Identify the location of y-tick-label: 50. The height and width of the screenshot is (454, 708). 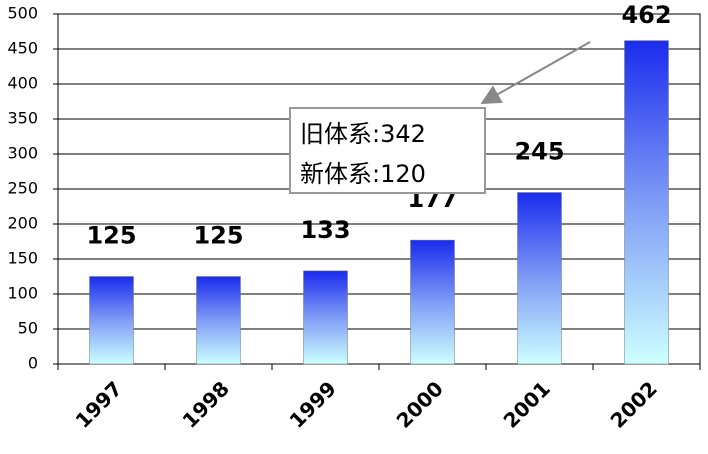
(28, 328).